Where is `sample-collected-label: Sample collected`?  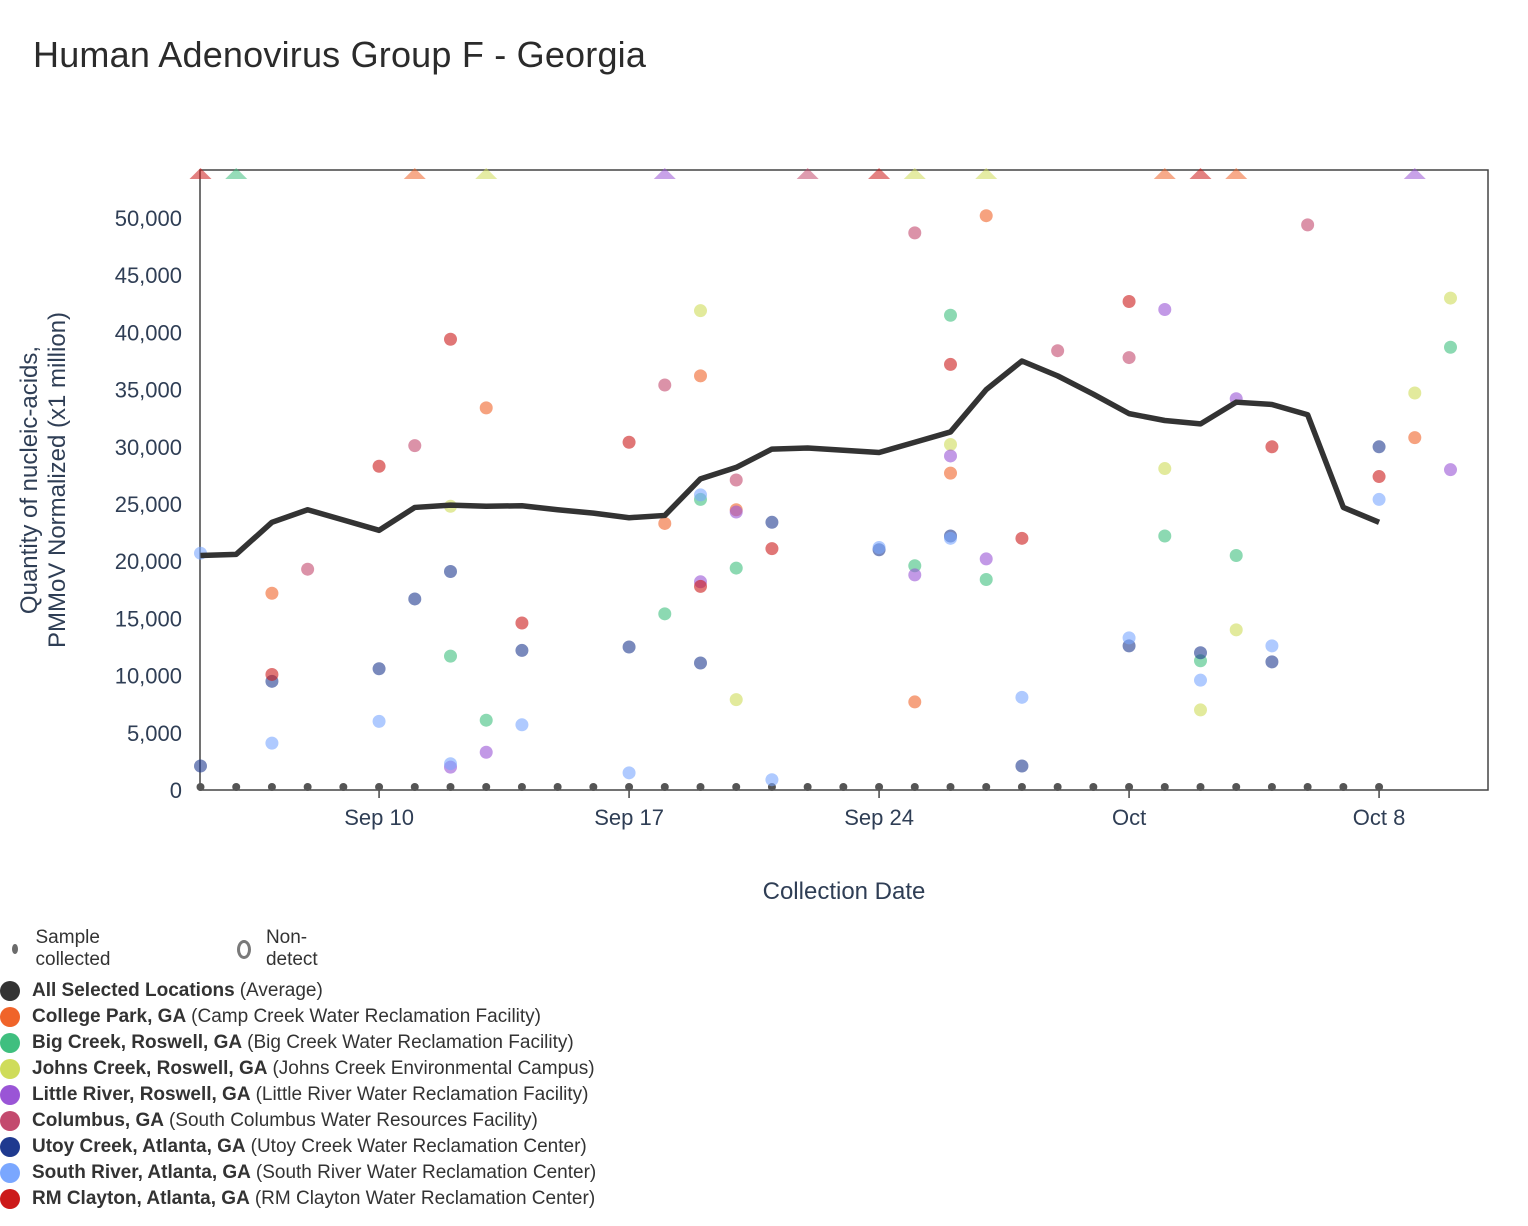
sample-collected-label: Sample collected is located at coordinates (73, 948).